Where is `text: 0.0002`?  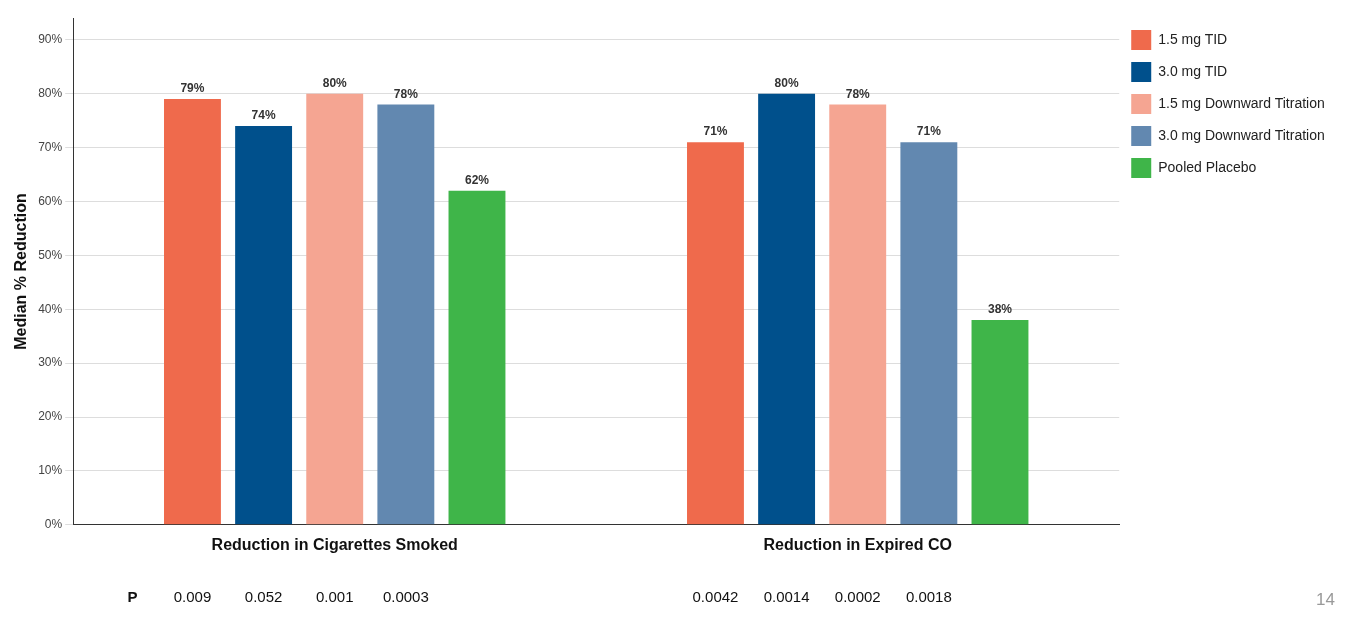 text: 0.0002 is located at coordinates (857, 597).